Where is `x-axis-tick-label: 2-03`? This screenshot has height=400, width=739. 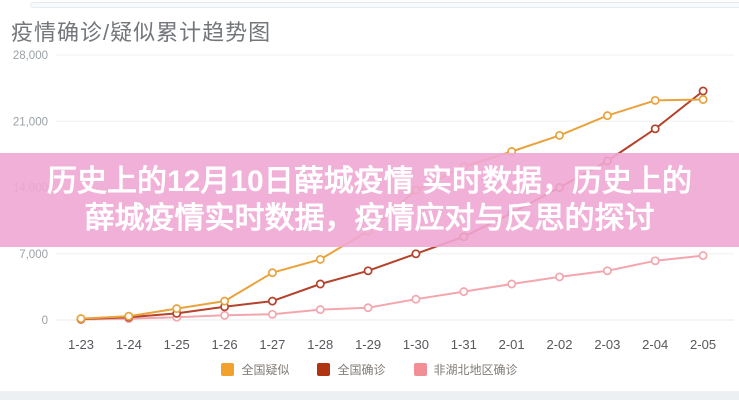 x-axis-tick-label: 2-03 is located at coordinates (607, 344).